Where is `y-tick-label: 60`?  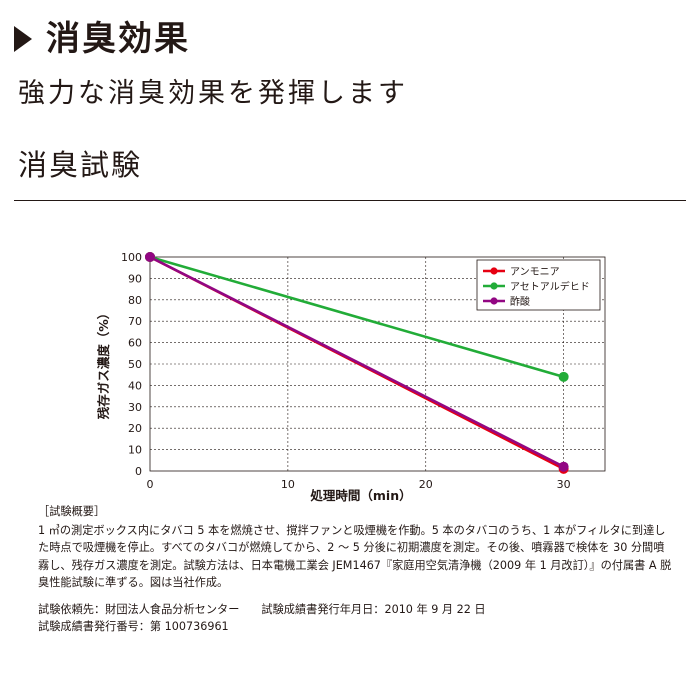
y-tick-label: 60 is located at coordinates (135, 343).